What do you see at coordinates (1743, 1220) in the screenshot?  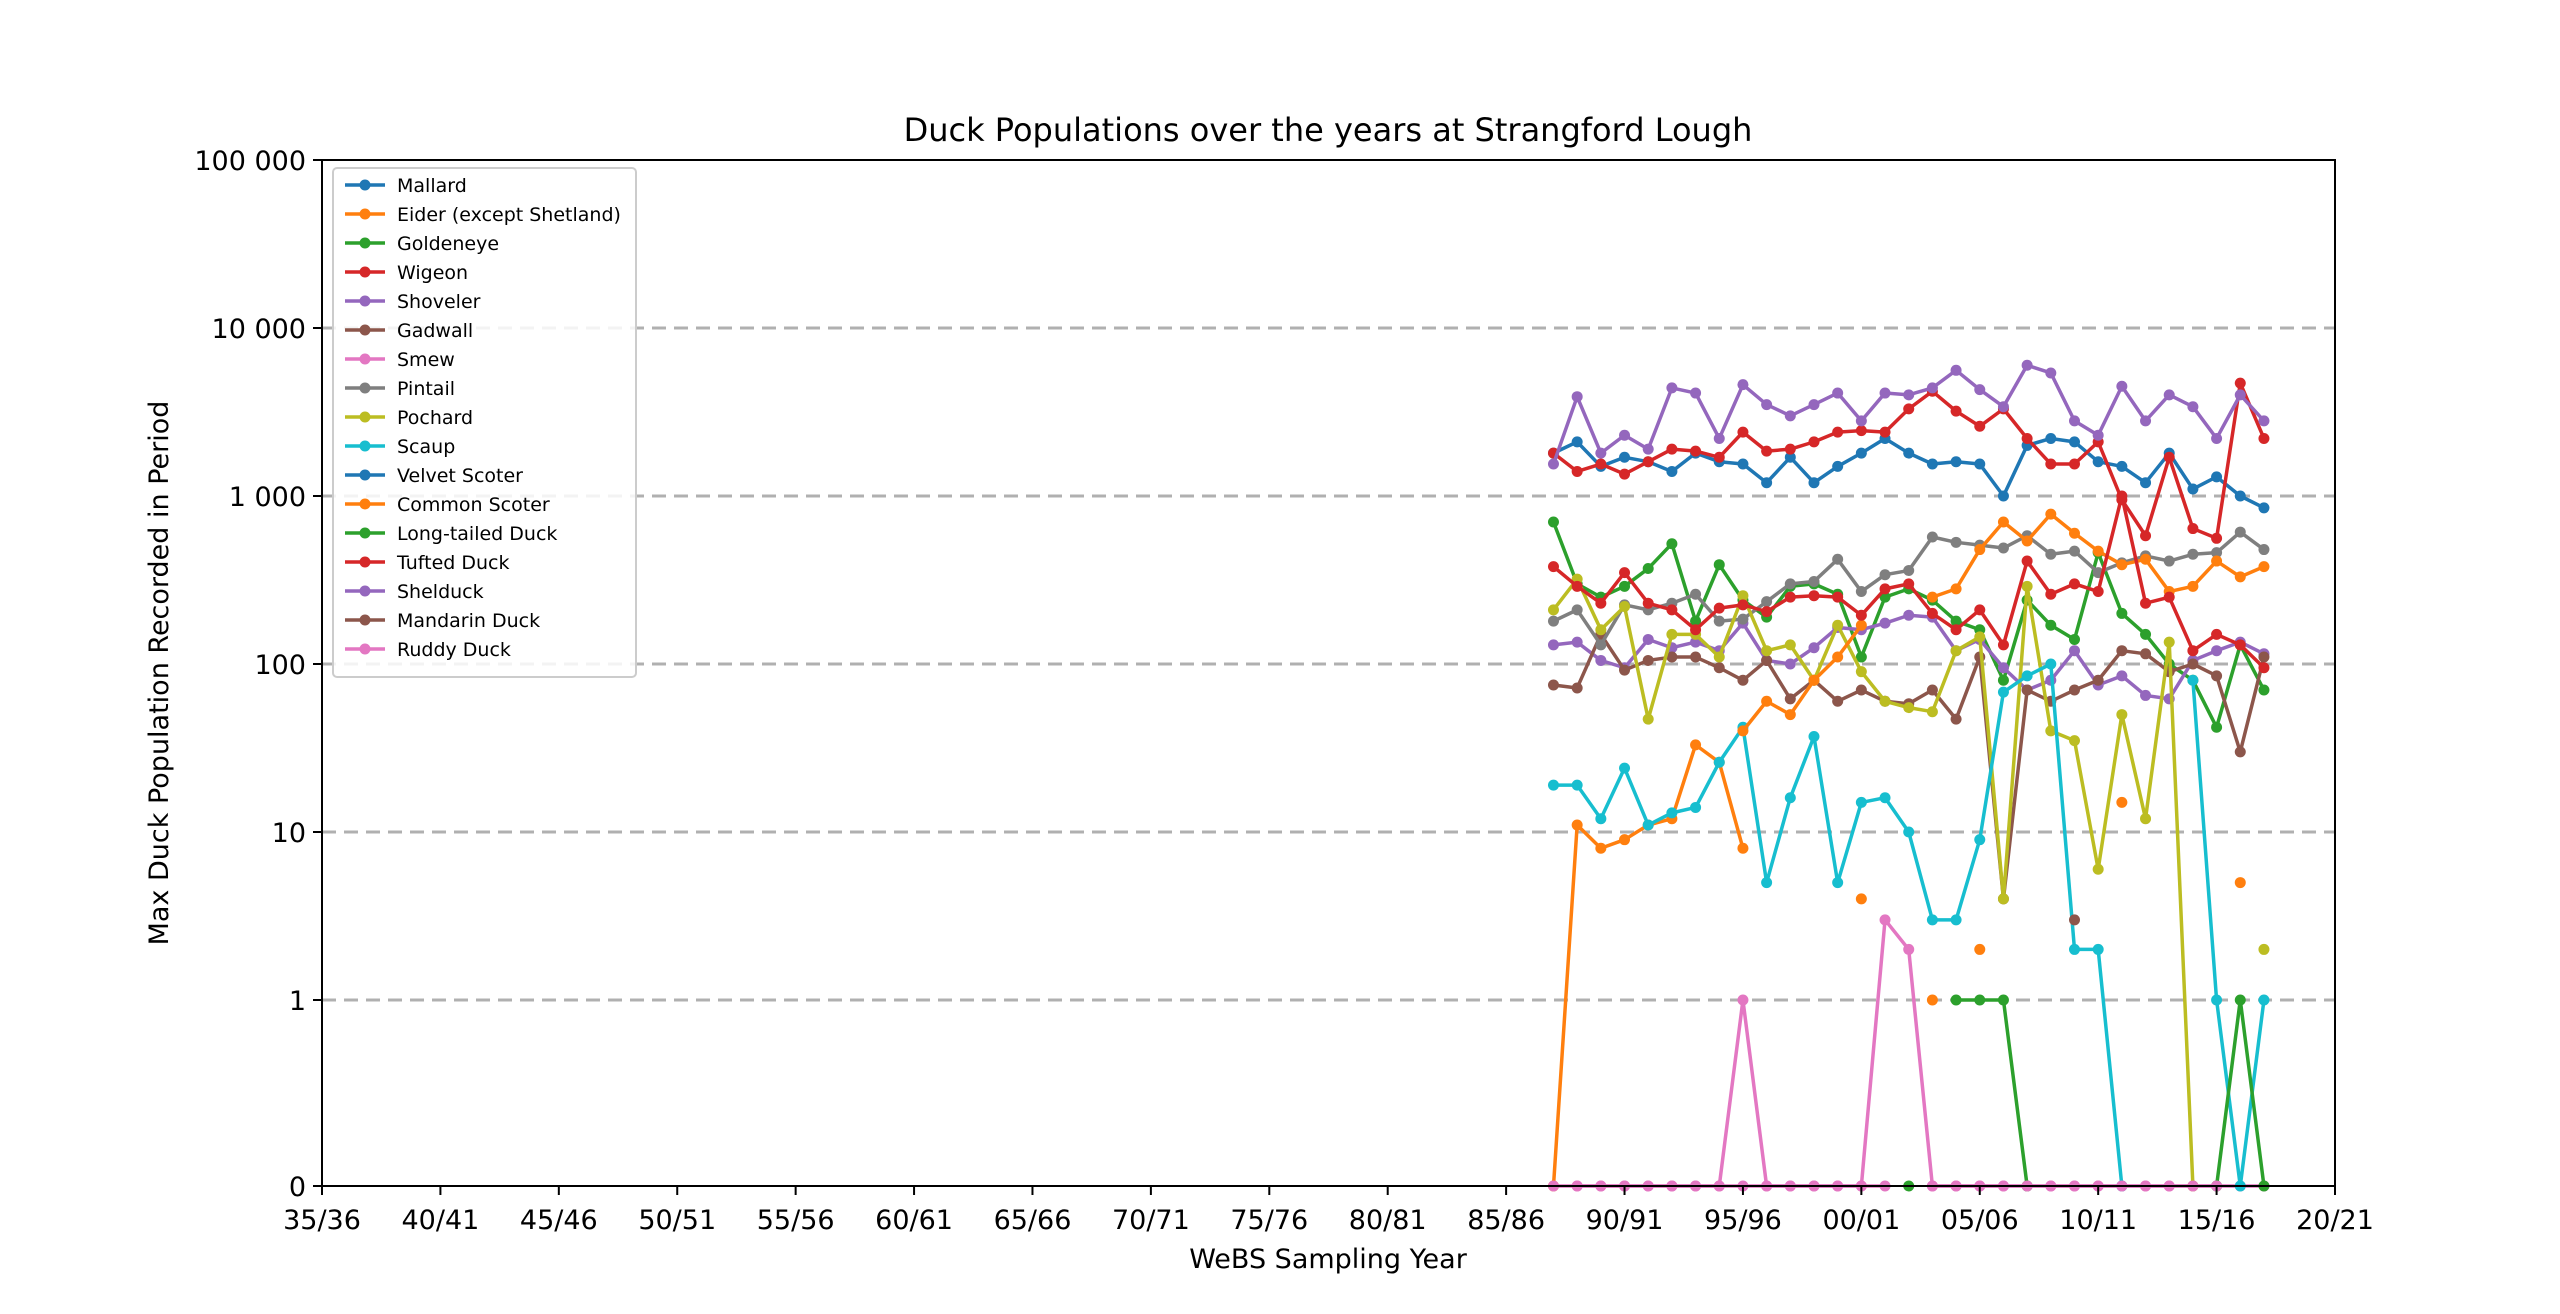 I see `x-tick-label: 95/96` at bounding box center [1743, 1220].